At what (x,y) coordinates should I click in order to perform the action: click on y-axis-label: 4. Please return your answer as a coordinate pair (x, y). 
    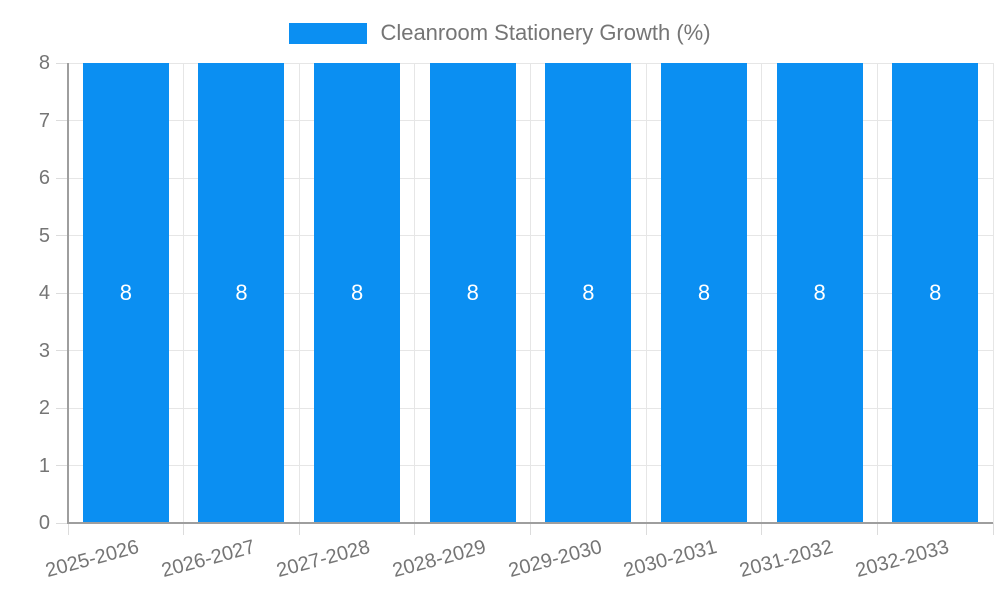
    Looking at the image, I should click on (44, 293).